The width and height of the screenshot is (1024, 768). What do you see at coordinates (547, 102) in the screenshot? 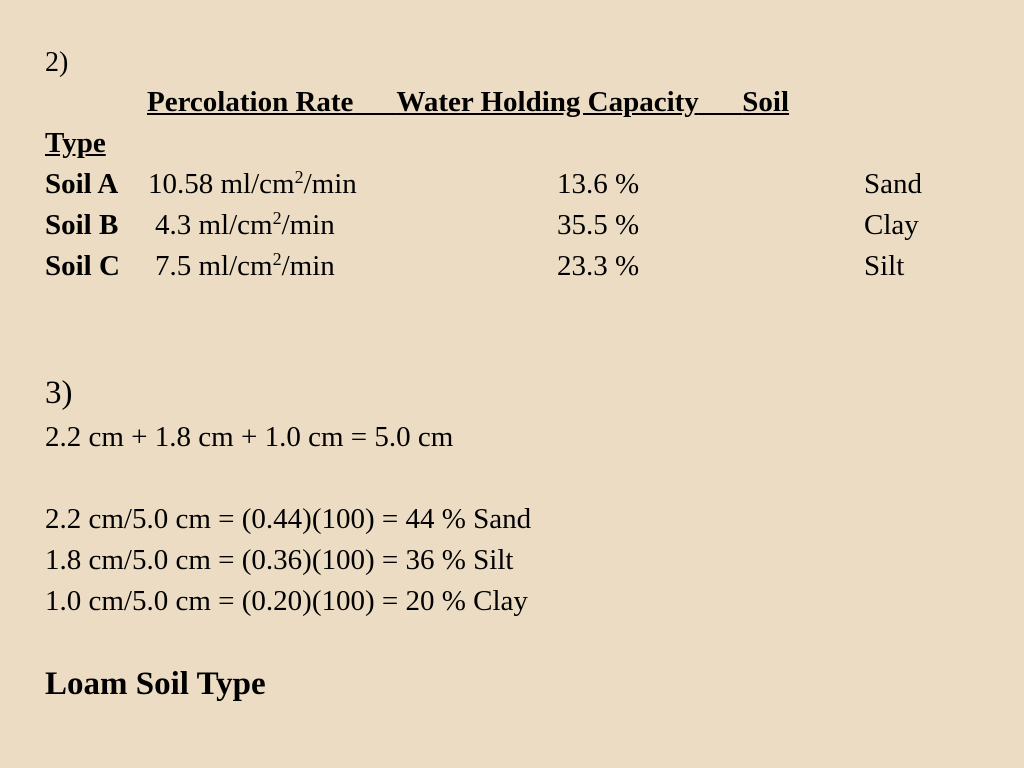
I see `header-water-holding-capacity: Water Holding Capacity` at bounding box center [547, 102].